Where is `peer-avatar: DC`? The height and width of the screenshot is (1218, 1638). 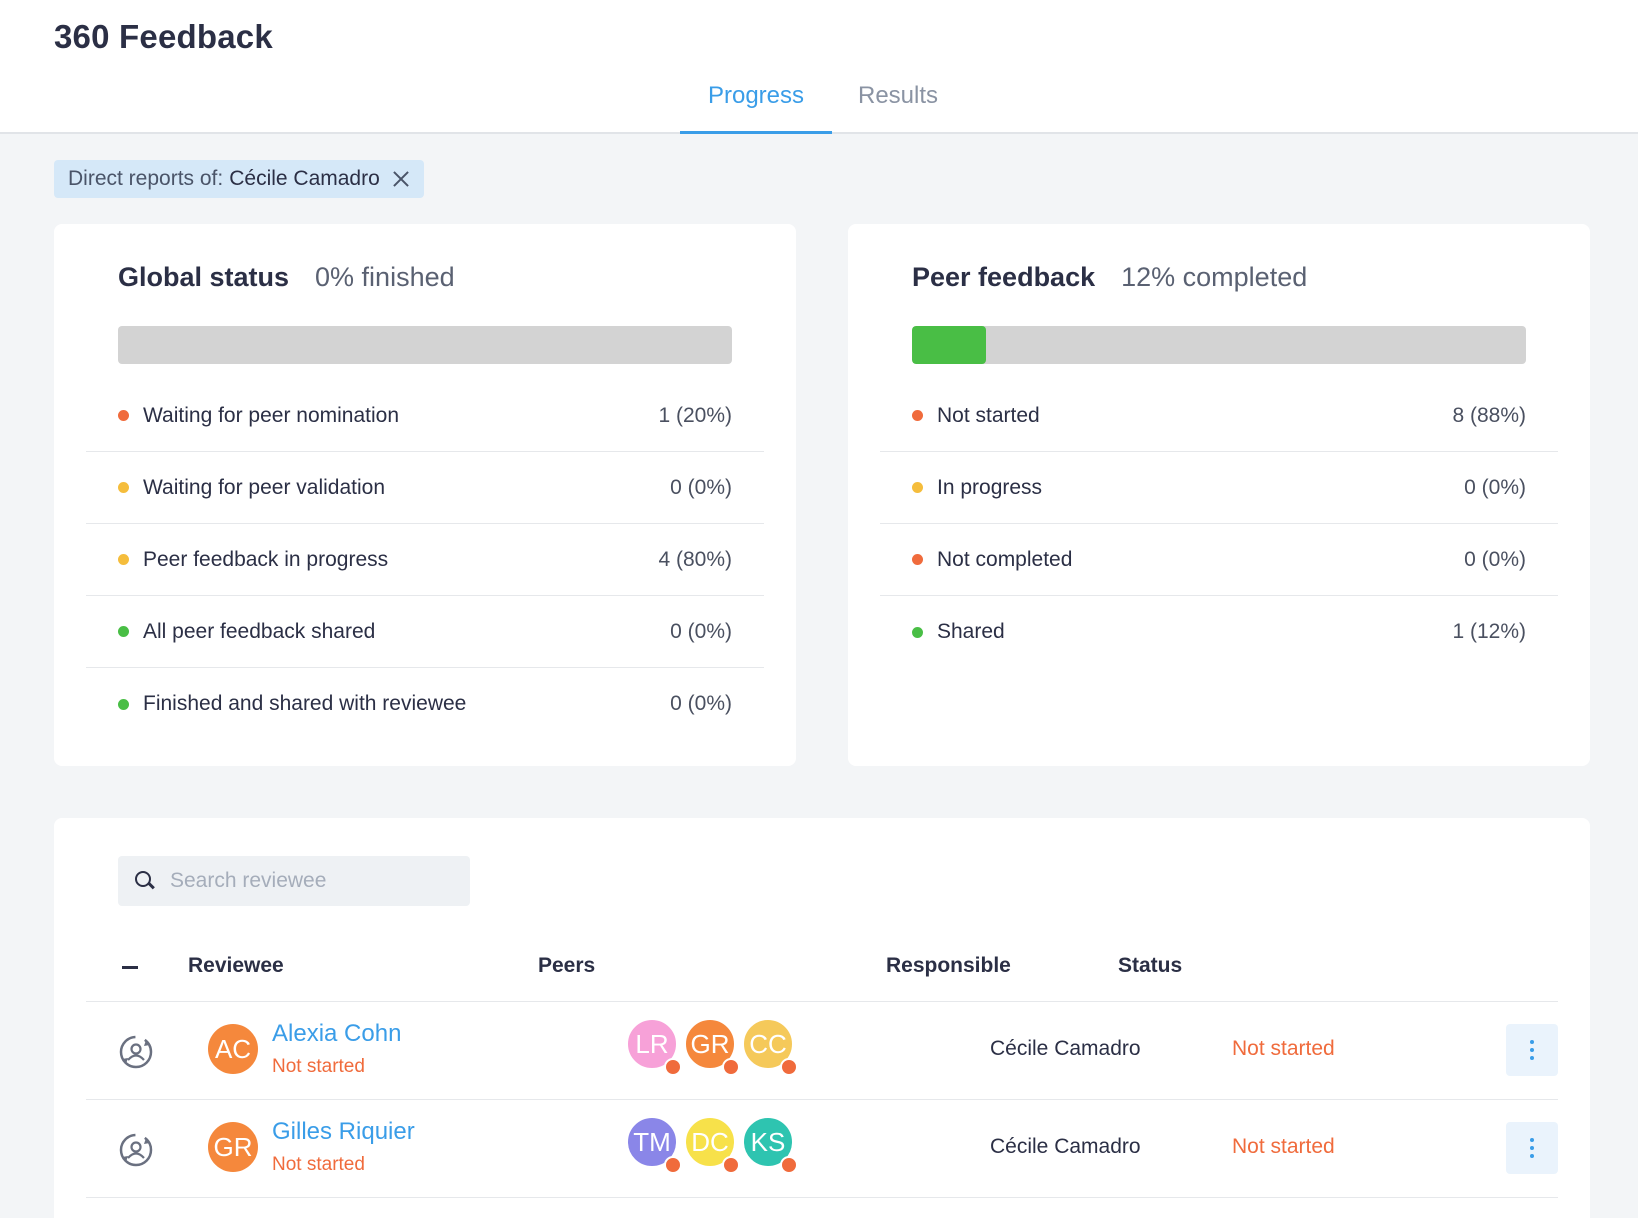
peer-avatar: DC is located at coordinates (710, 1142).